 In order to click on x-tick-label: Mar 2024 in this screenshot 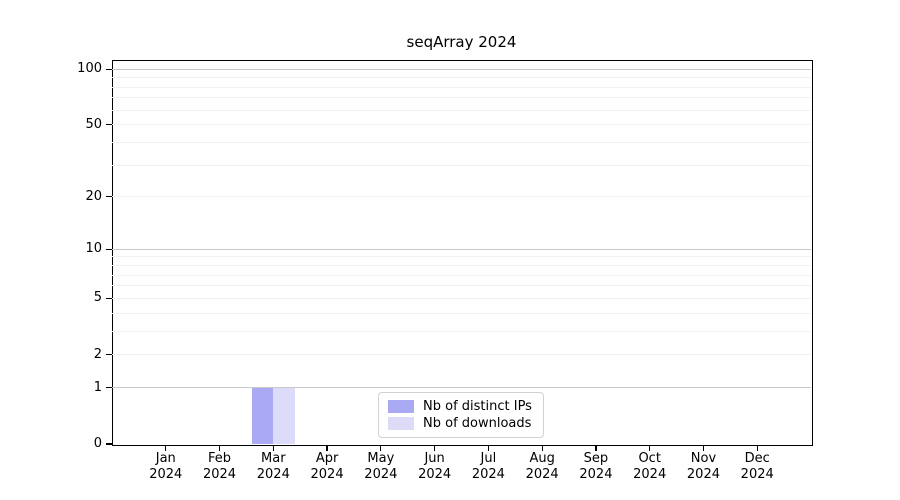, I will do `click(273, 467)`.